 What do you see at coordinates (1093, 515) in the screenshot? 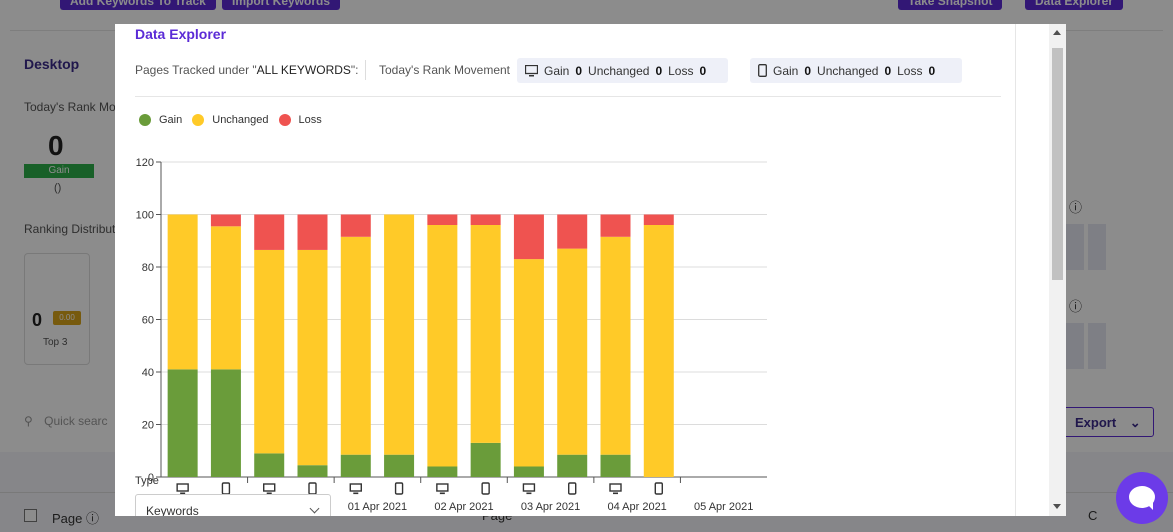
I see `mobile-column-header: C` at bounding box center [1093, 515].